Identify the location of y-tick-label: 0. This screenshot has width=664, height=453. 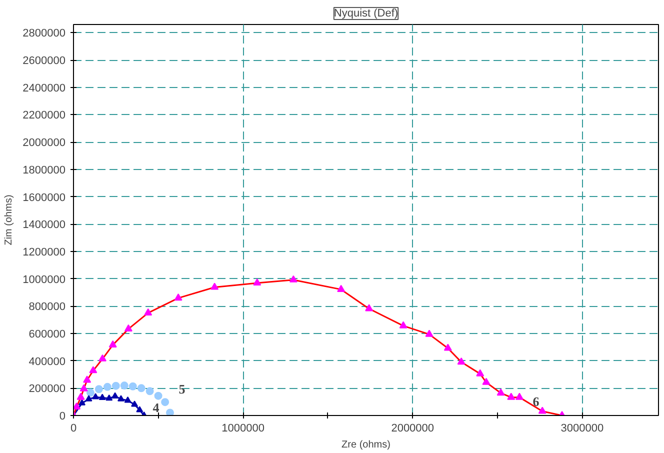
(62, 416).